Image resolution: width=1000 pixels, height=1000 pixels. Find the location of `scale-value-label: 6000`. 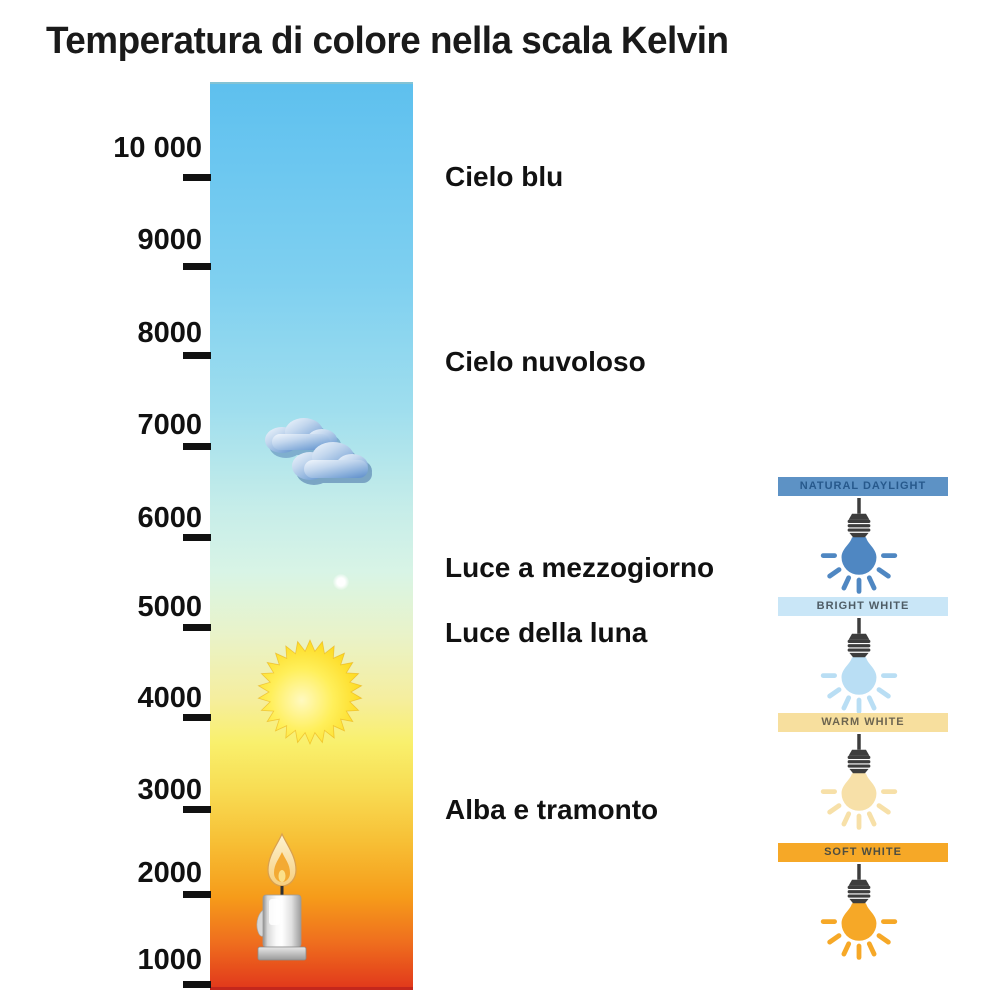

scale-value-label: 6000 is located at coordinates (169, 518).